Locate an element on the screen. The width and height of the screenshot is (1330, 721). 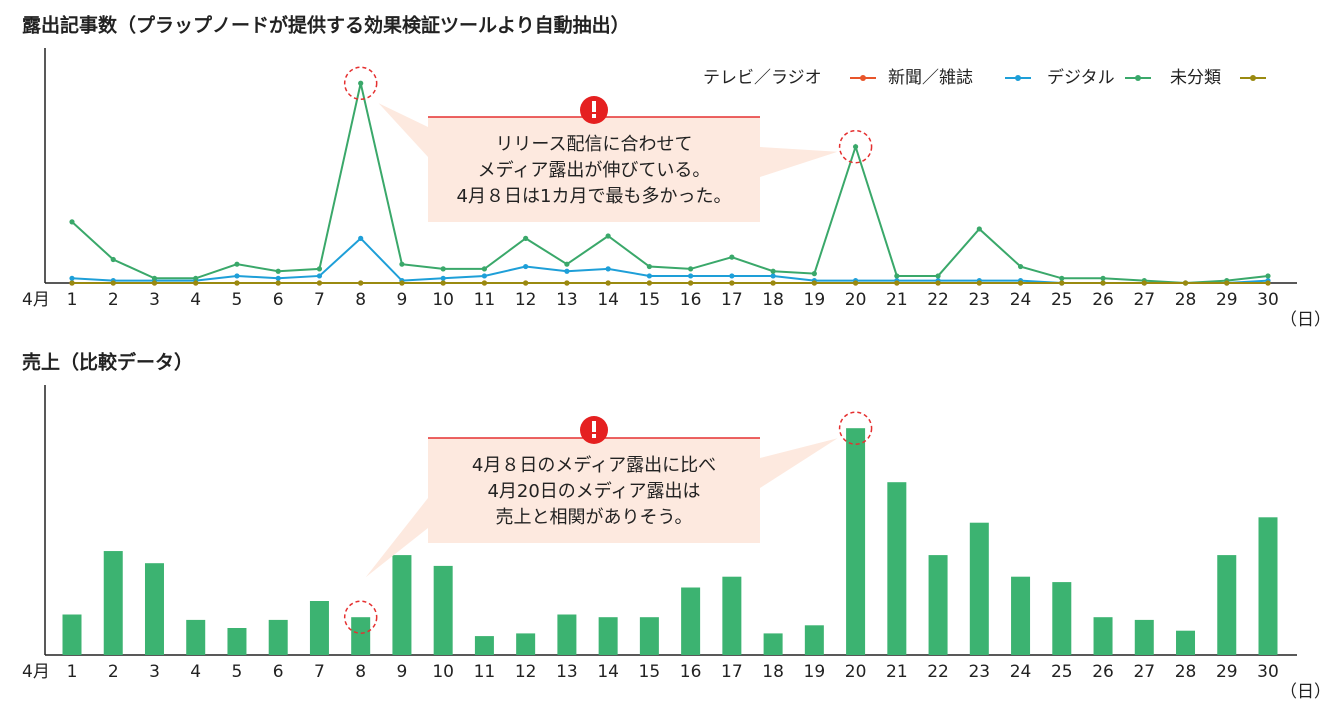
x-tick-label: 11 is located at coordinates (485, 300).